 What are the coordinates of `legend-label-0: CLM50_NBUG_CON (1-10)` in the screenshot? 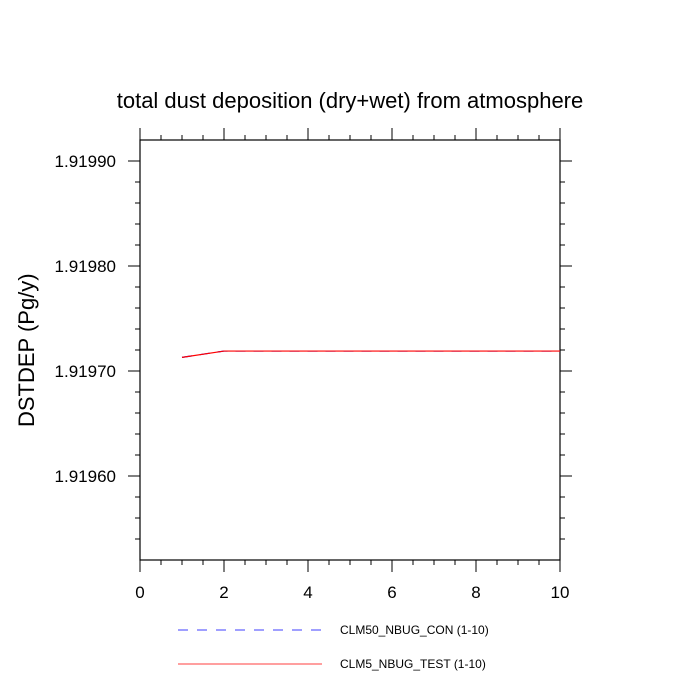 It's located at (414, 630).